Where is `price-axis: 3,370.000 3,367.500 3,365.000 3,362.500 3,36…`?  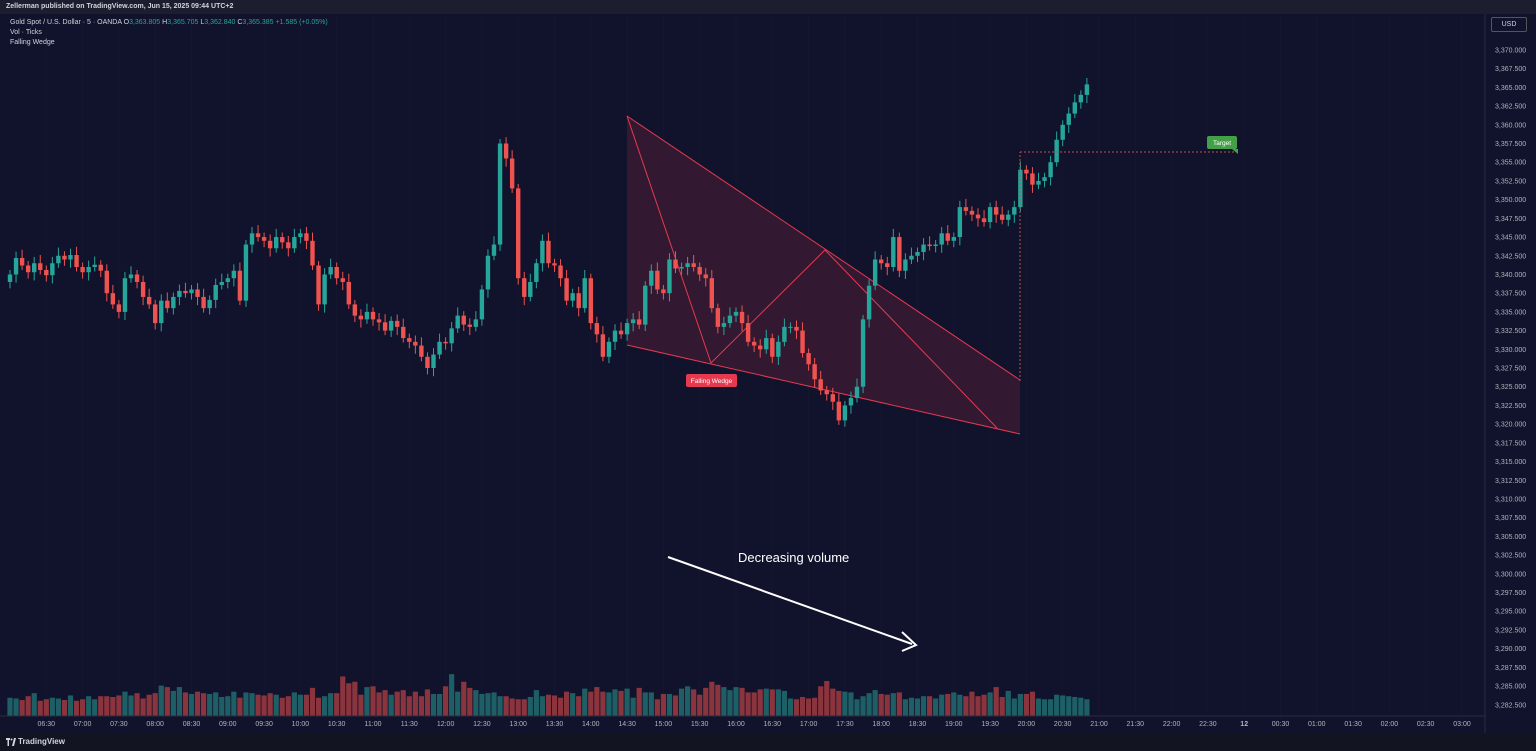
price-axis: 3,370.000 3,367.500 3,365.000 3,362.500 3,36… is located at coordinates (1510, 378).